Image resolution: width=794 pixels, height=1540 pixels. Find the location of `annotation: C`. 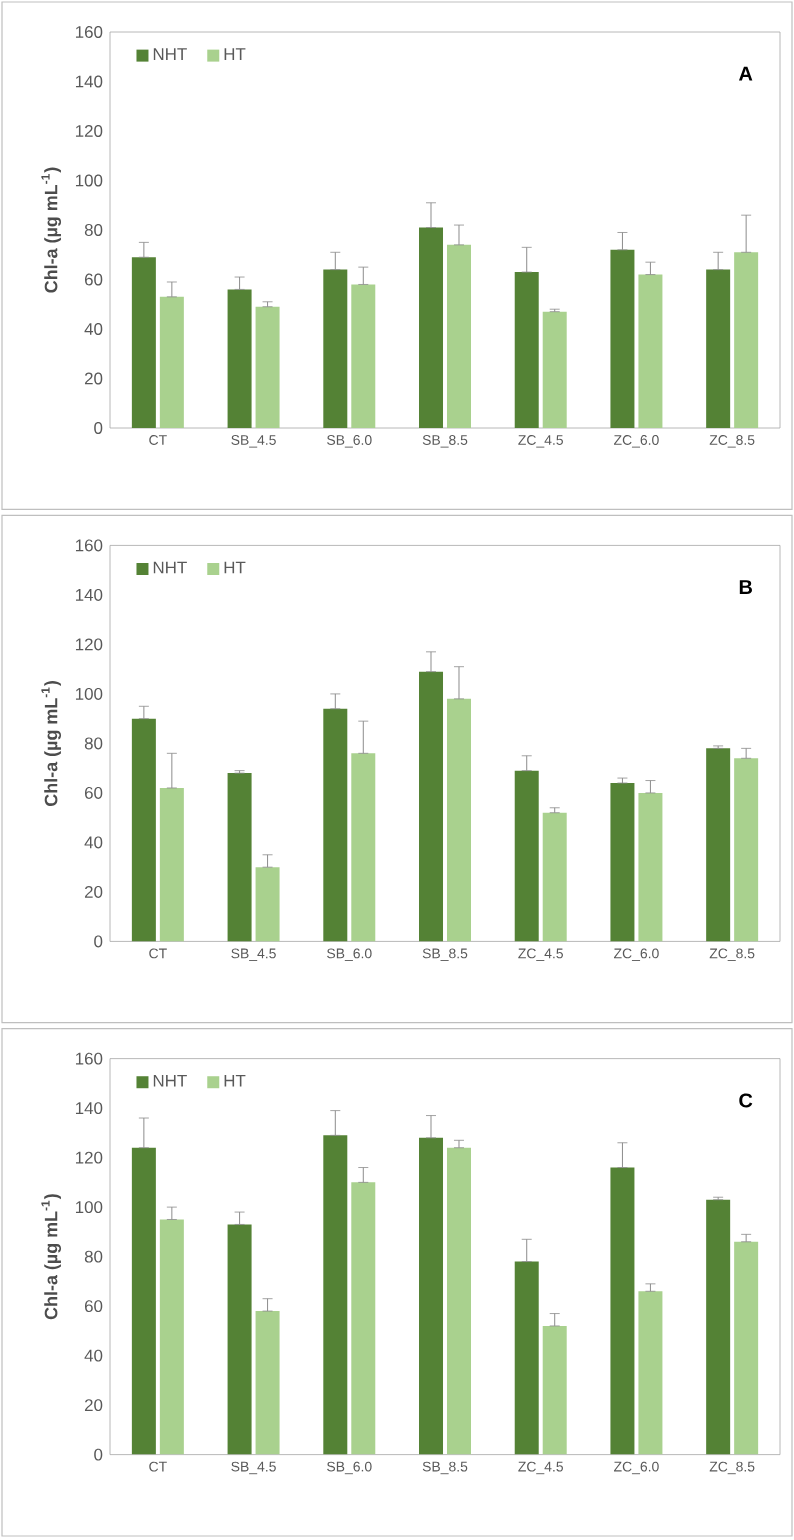

annotation: C is located at coordinates (746, 1100).